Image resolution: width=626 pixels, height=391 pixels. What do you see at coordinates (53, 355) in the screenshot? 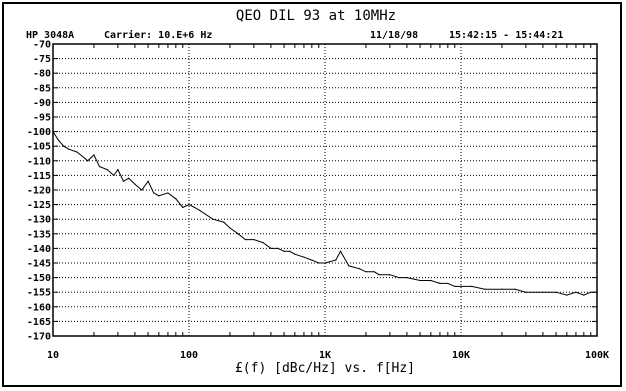
I see `x-tick-label: 10` at bounding box center [53, 355].